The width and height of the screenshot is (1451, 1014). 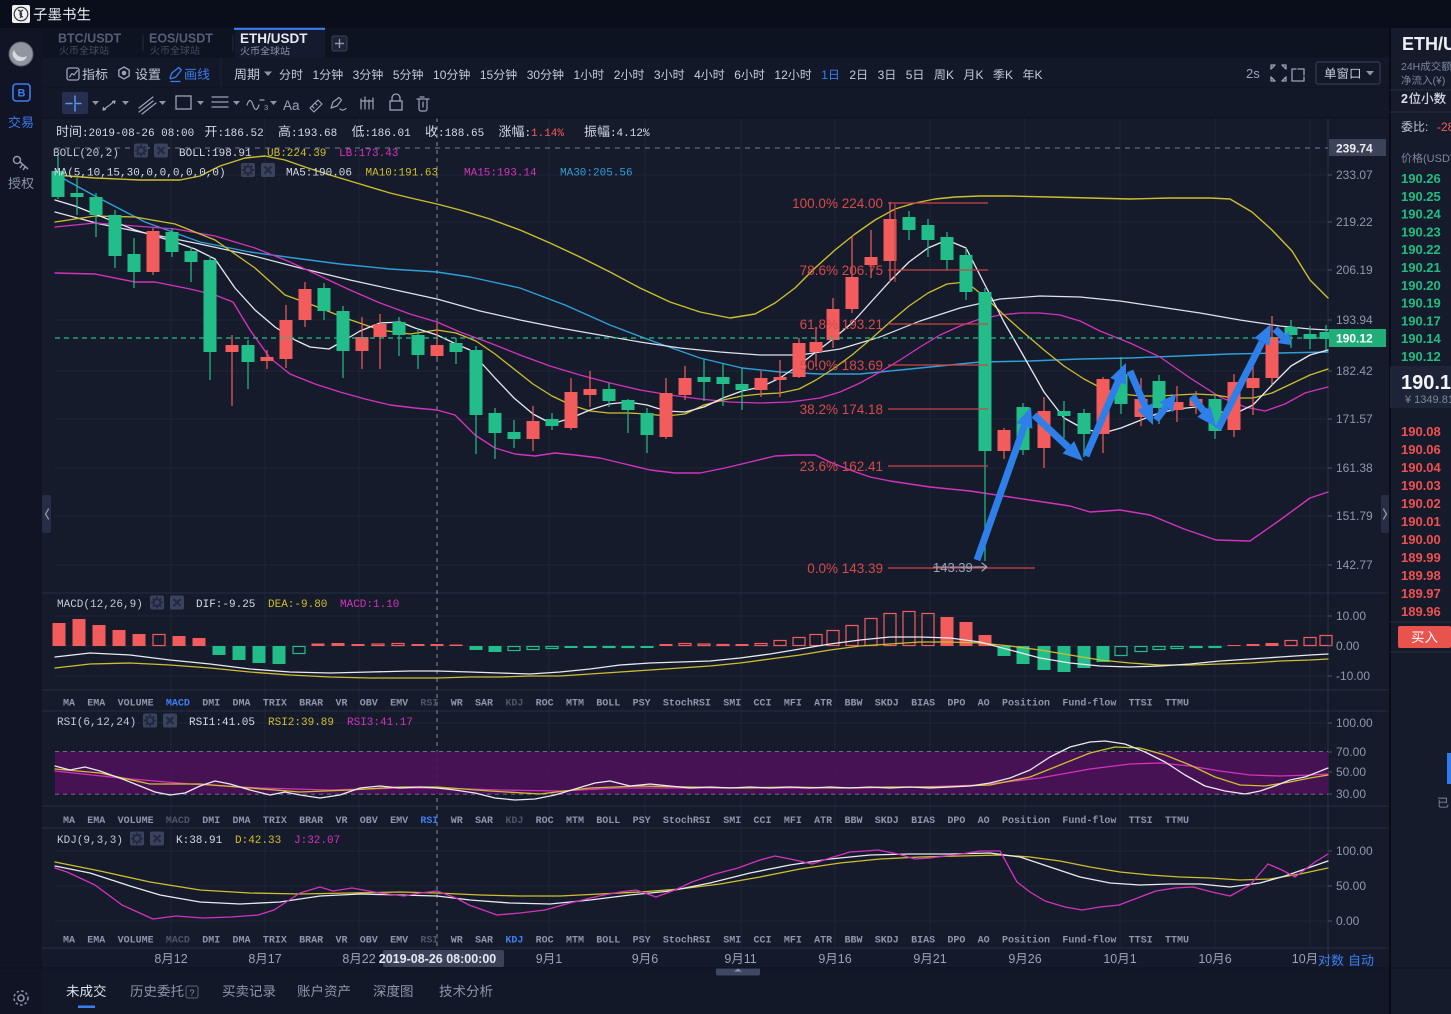 What do you see at coordinates (697, 75) in the screenshot?
I see `svg-text: 4` at bounding box center [697, 75].